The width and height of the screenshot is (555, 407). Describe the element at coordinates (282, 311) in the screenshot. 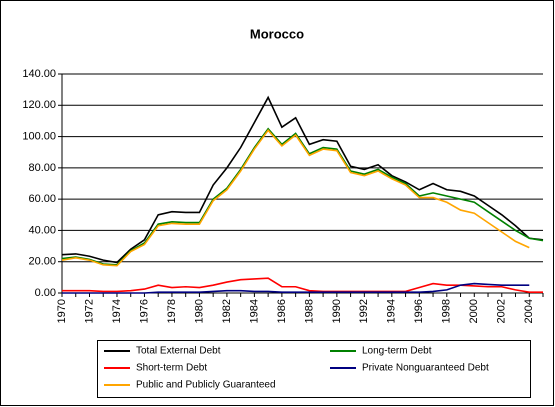

I see `x-tick-label: 1986` at that location.